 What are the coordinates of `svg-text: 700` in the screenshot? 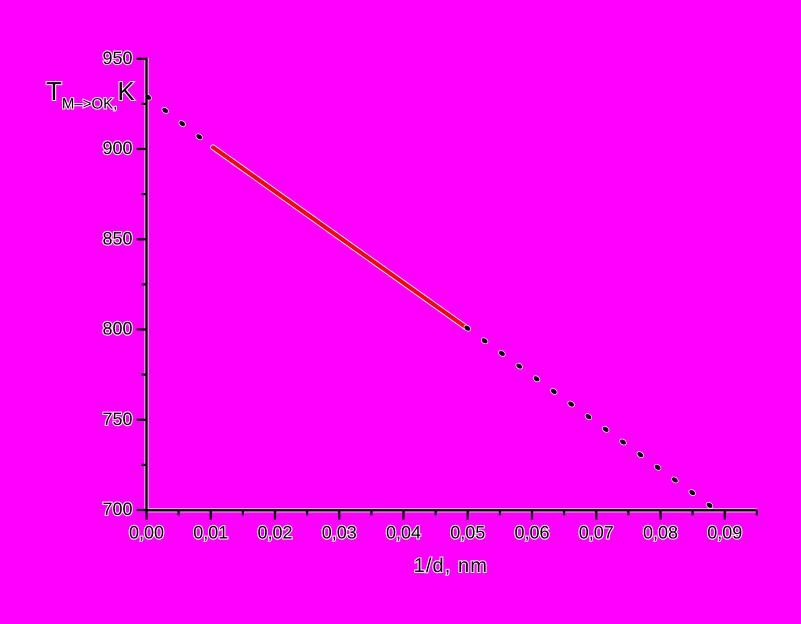 It's located at (117, 509).